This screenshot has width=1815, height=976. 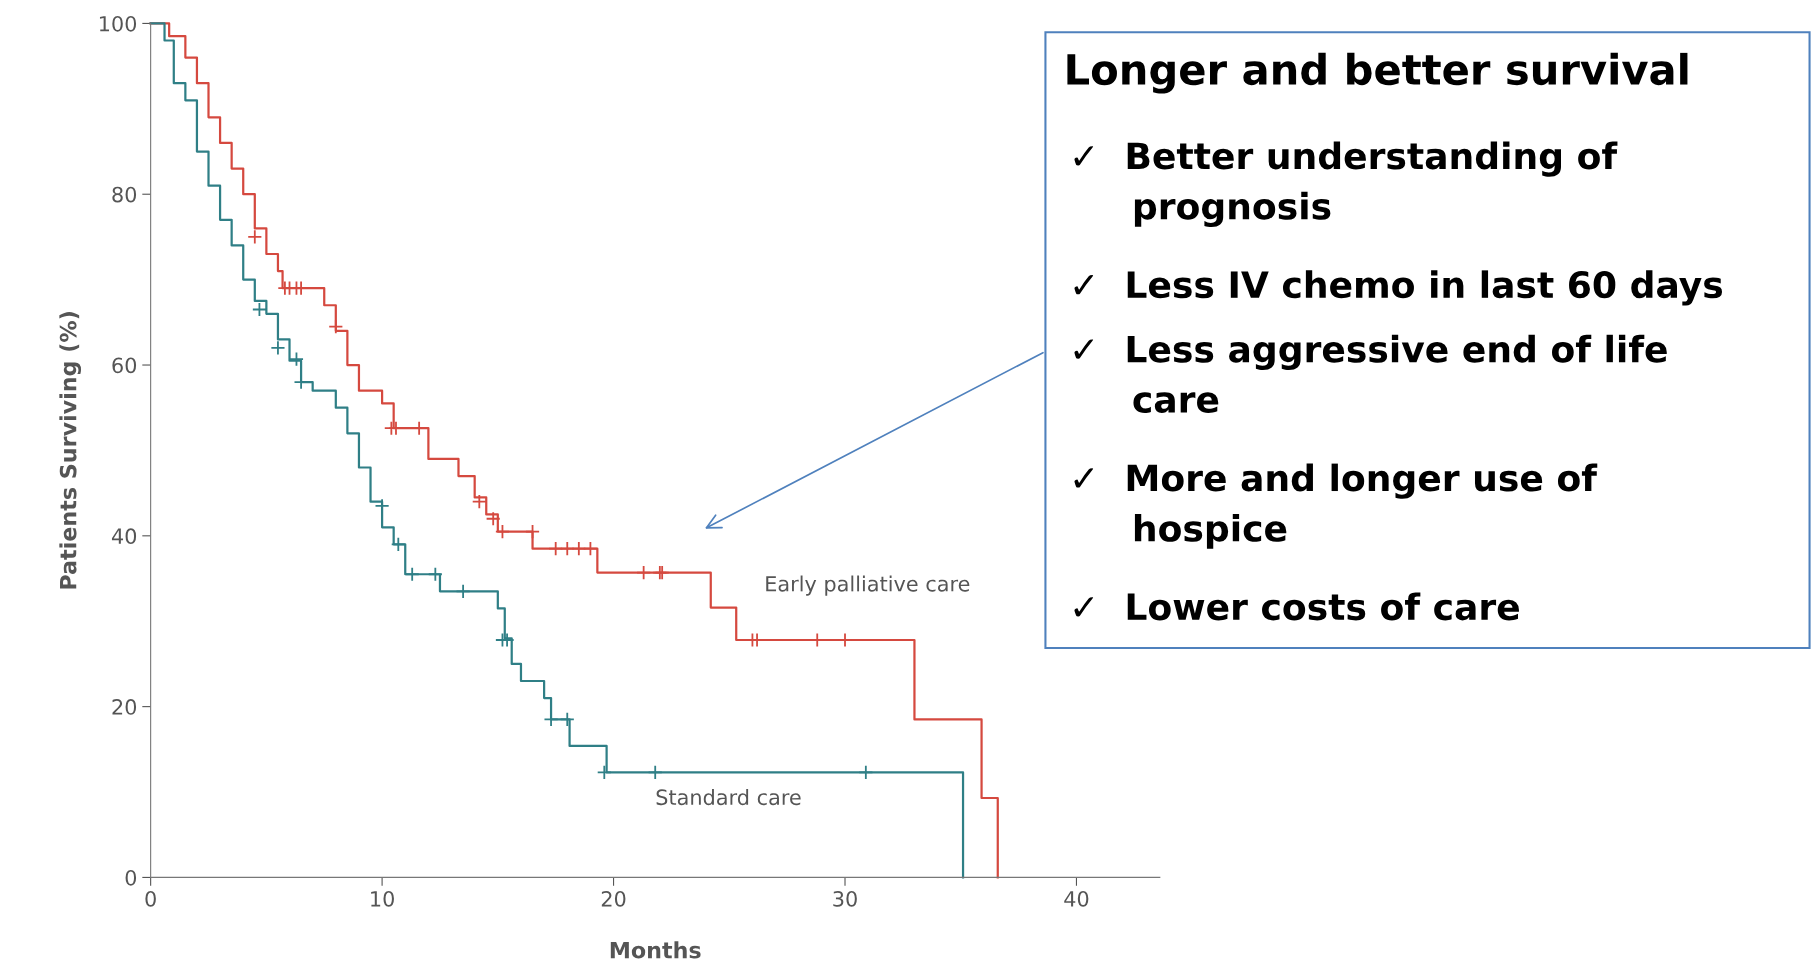 I want to click on y-tick-label: 20, so click(x=124, y=707).